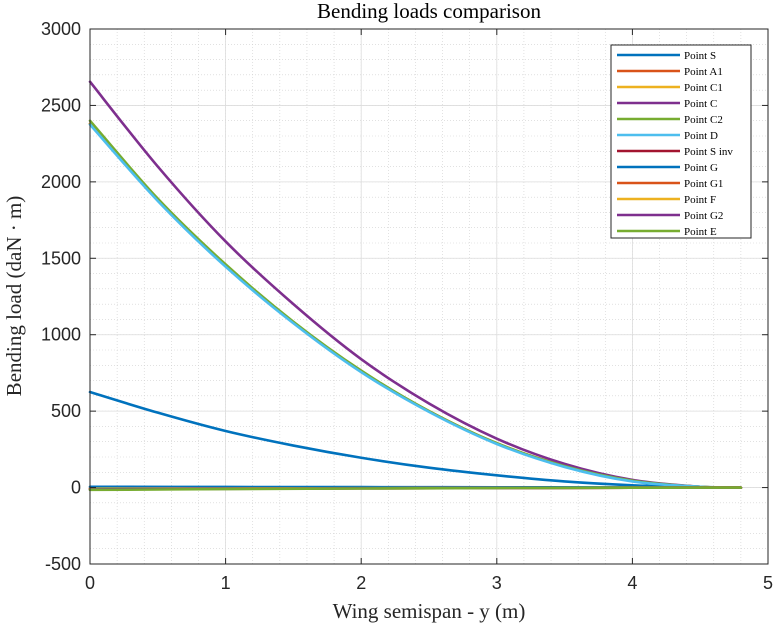 This screenshot has height=627, width=775. I want to click on y-tick-label: 3000, so click(61, 29).